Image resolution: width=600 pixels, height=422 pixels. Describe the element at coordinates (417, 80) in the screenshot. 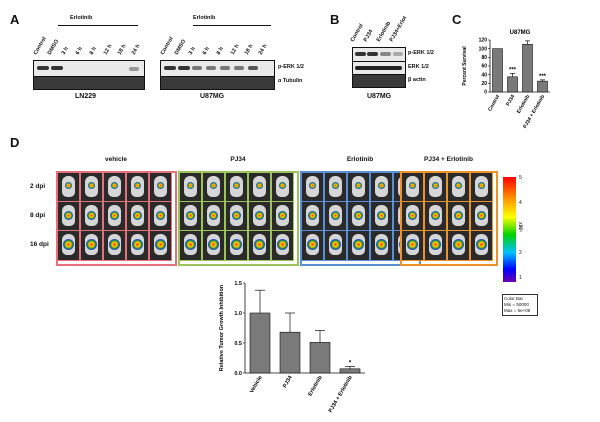

I see `row-label-actin-b: β actin` at that location.